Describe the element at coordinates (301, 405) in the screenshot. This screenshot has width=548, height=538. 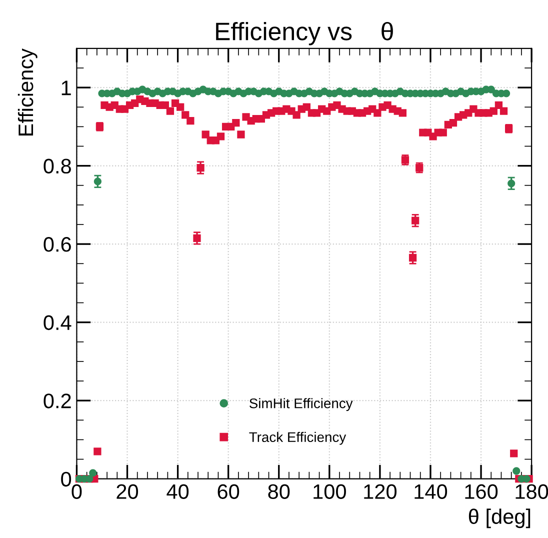
I see `legend-label: SimHit Efficiency` at that location.